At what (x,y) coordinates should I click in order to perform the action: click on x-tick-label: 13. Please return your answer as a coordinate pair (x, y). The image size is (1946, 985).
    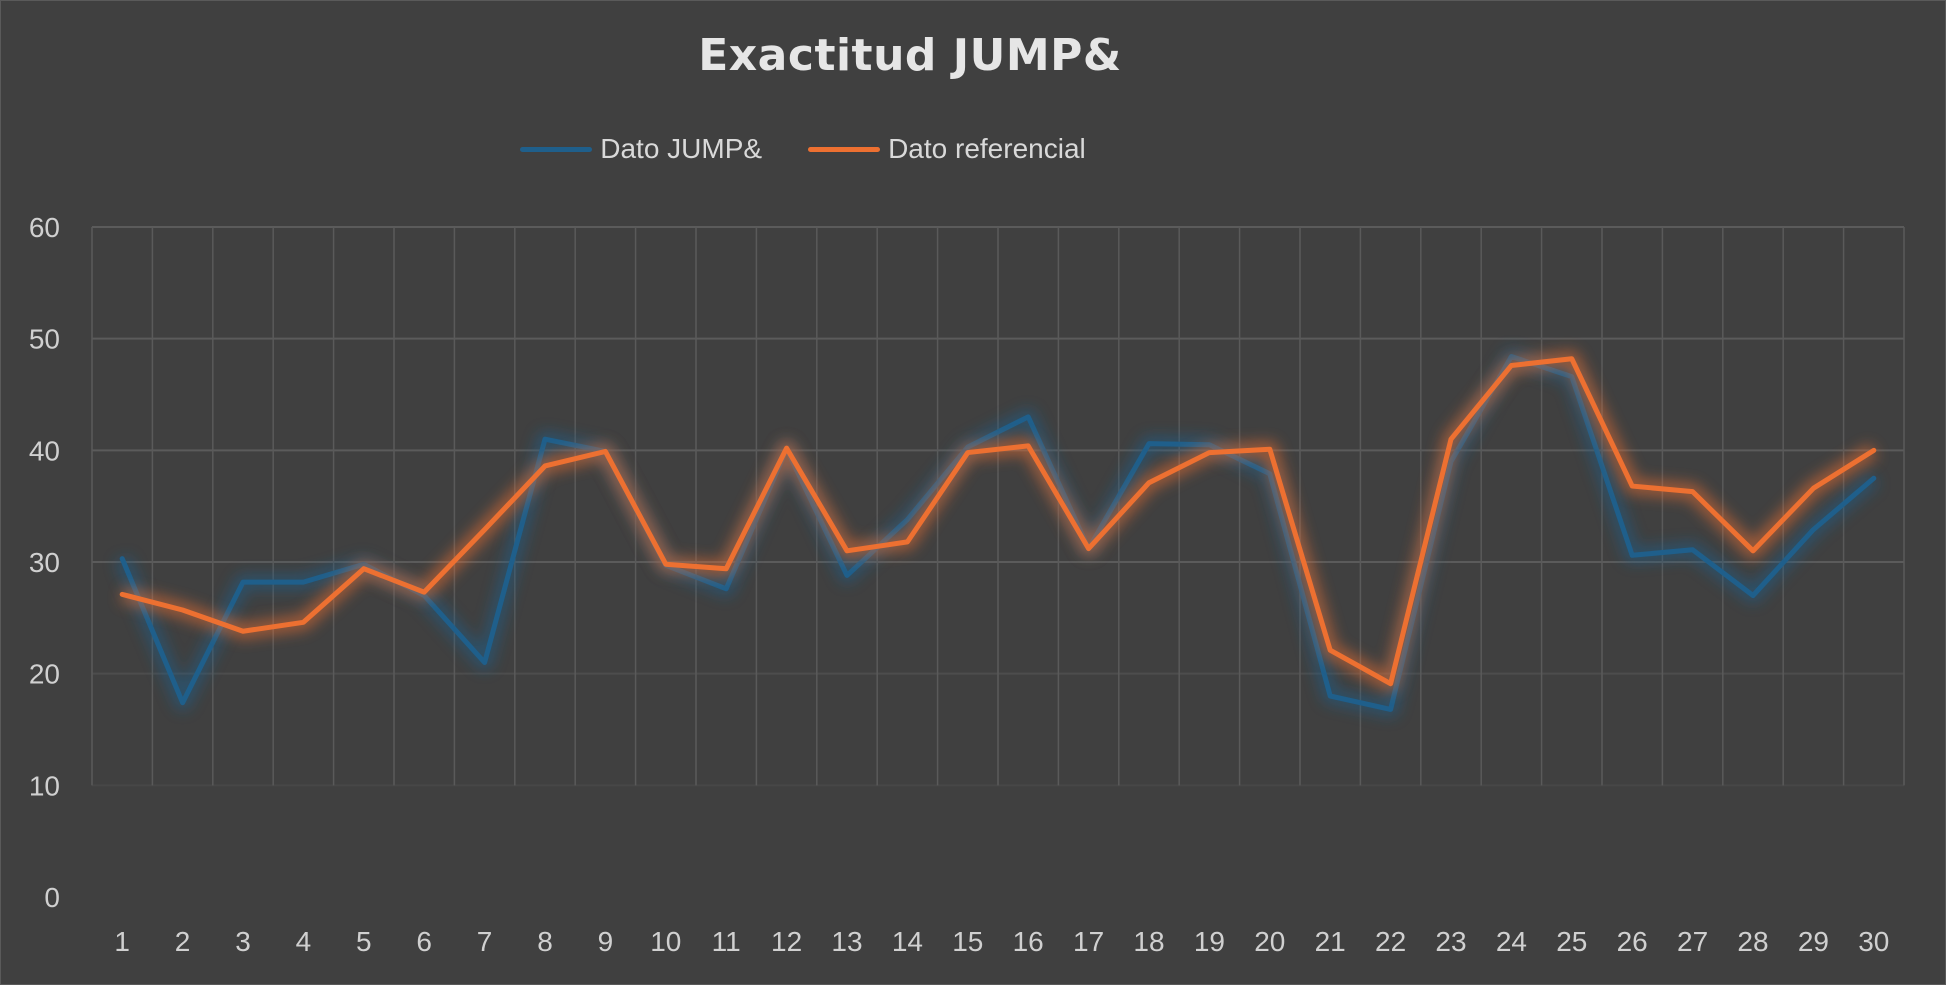
    Looking at the image, I should click on (846, 941).